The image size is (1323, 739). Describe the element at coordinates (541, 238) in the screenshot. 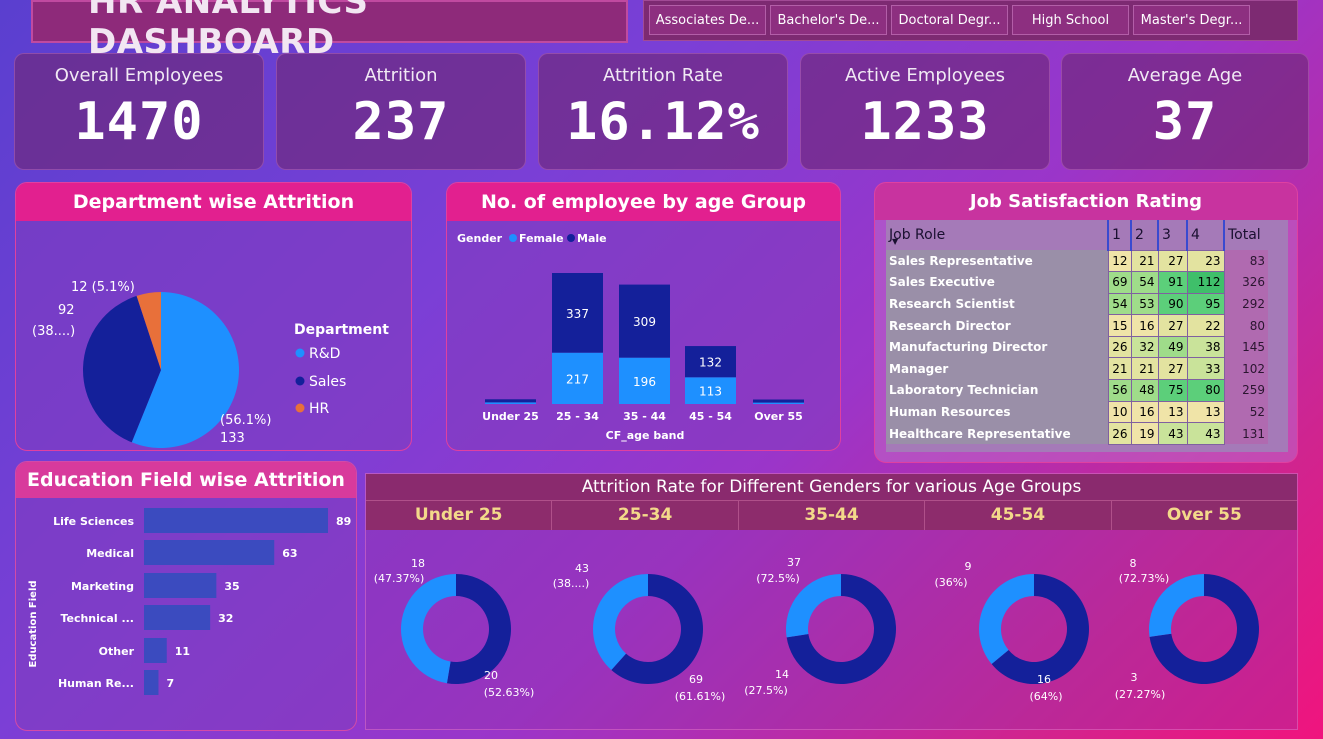

I see `legend-item-female: Female` at that location.